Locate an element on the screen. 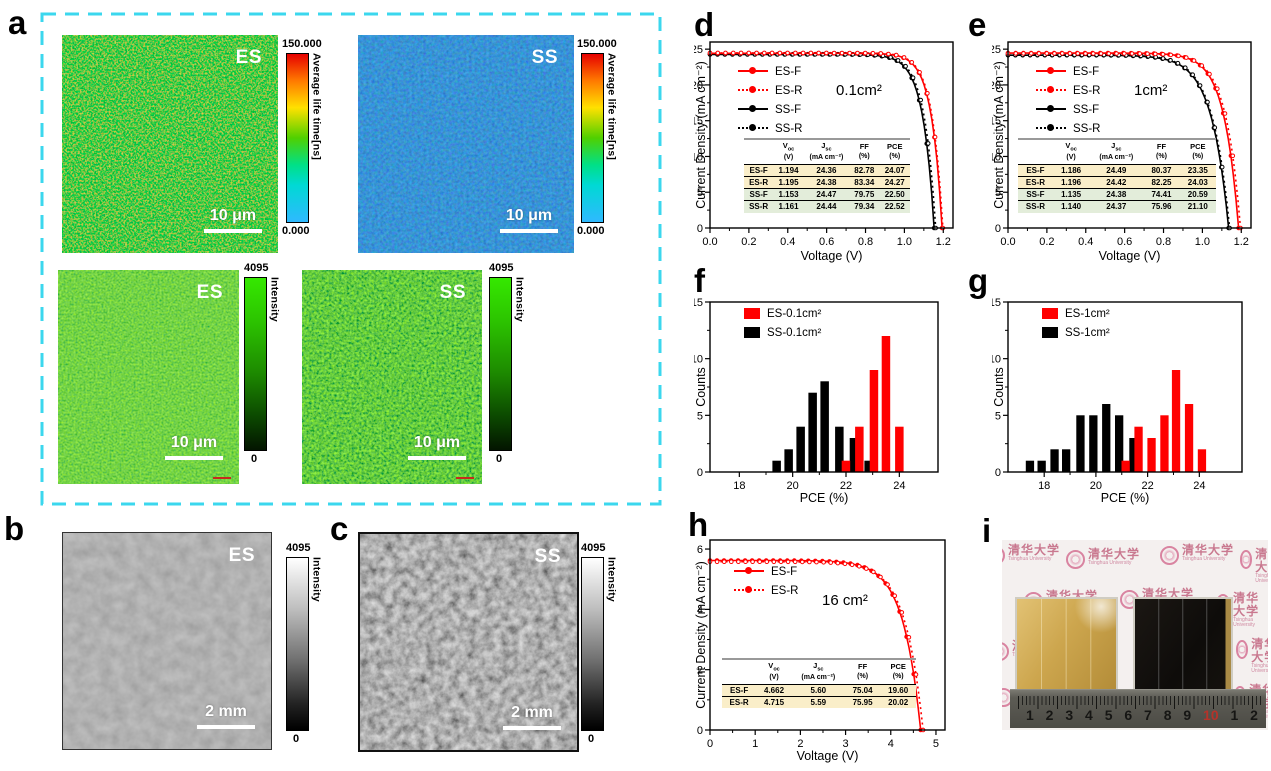 The image size is (1271, 771). svg-text: 15 is located at coordinates (996, 303).